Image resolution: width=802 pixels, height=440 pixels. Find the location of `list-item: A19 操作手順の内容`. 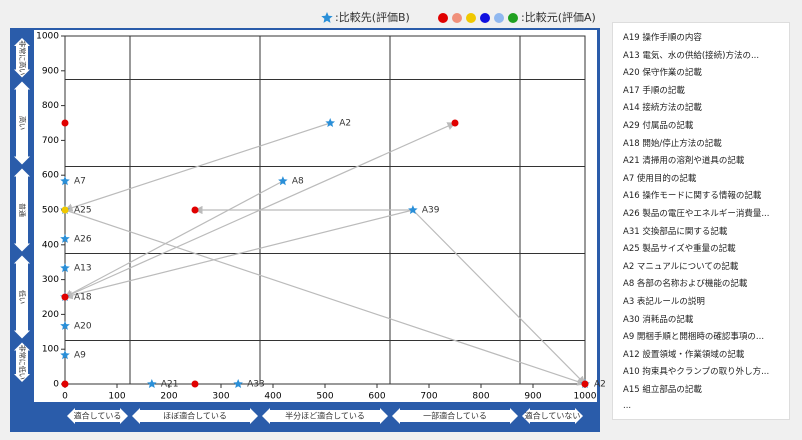

list-item: A19 操作手順の内容 is located at coordinates (662, 38).